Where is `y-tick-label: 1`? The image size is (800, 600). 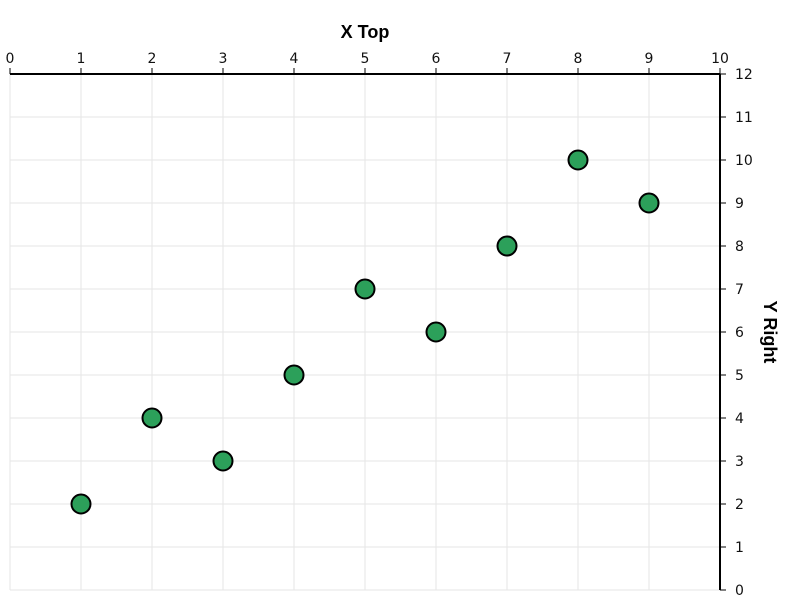 y-tick-label: 1 is located at coordinates (739, 548).